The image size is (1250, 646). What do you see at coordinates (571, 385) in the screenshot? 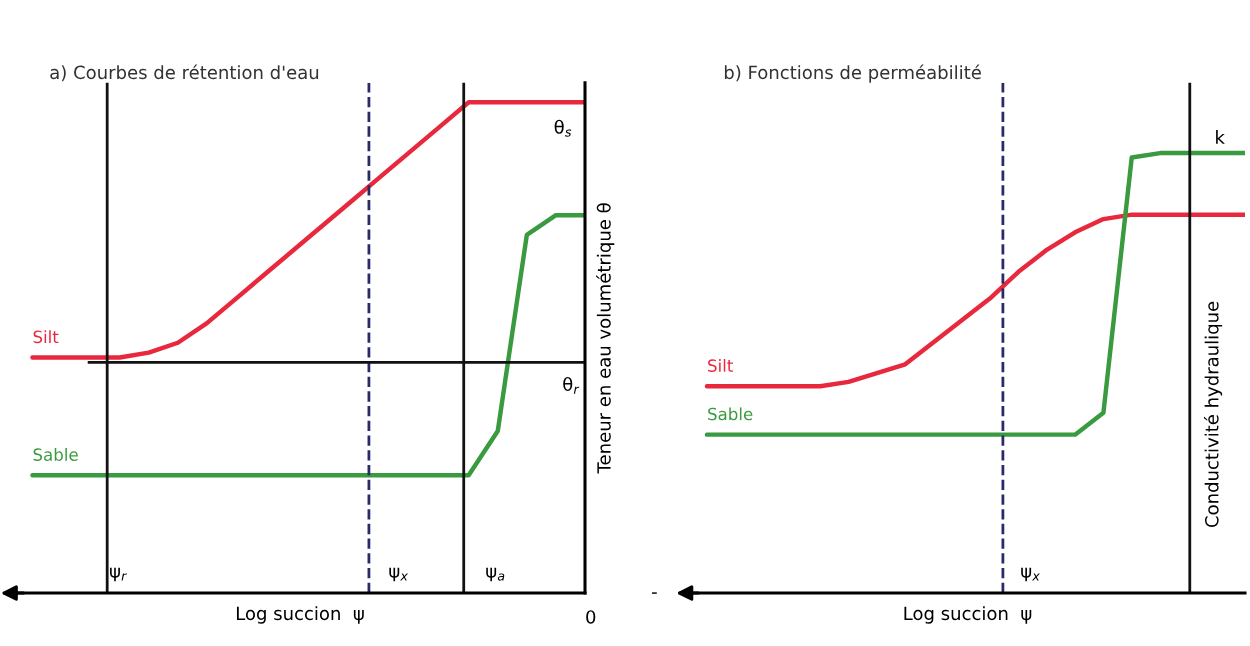
I see `ref-line-label: θ$_{r}$` at bounding box center [571, 385].